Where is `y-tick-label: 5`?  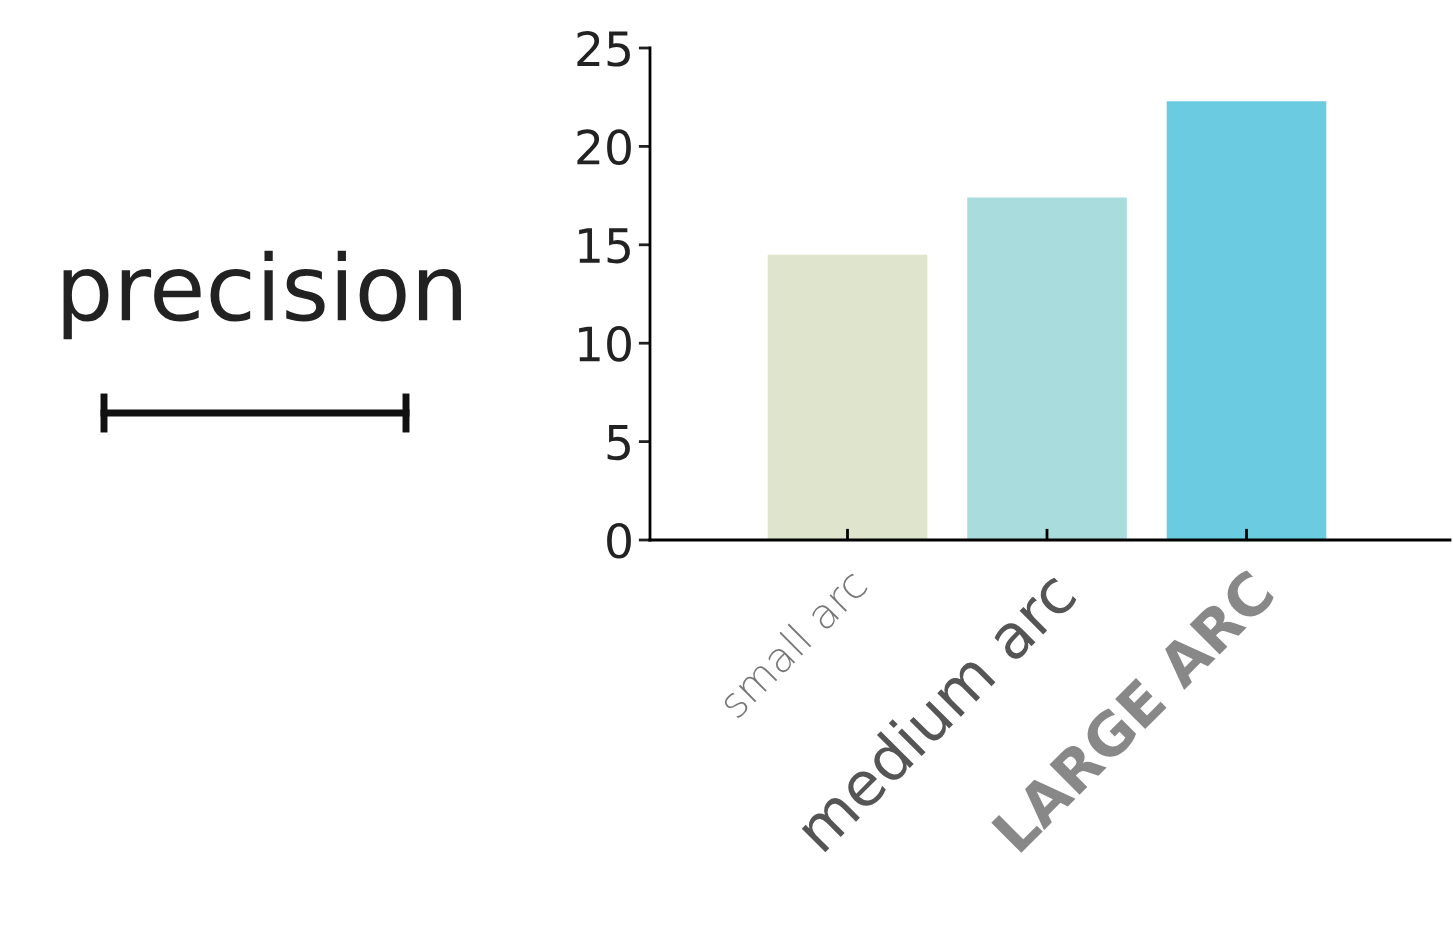
y-tick-label: 5 is located at coordinates (618, 443).